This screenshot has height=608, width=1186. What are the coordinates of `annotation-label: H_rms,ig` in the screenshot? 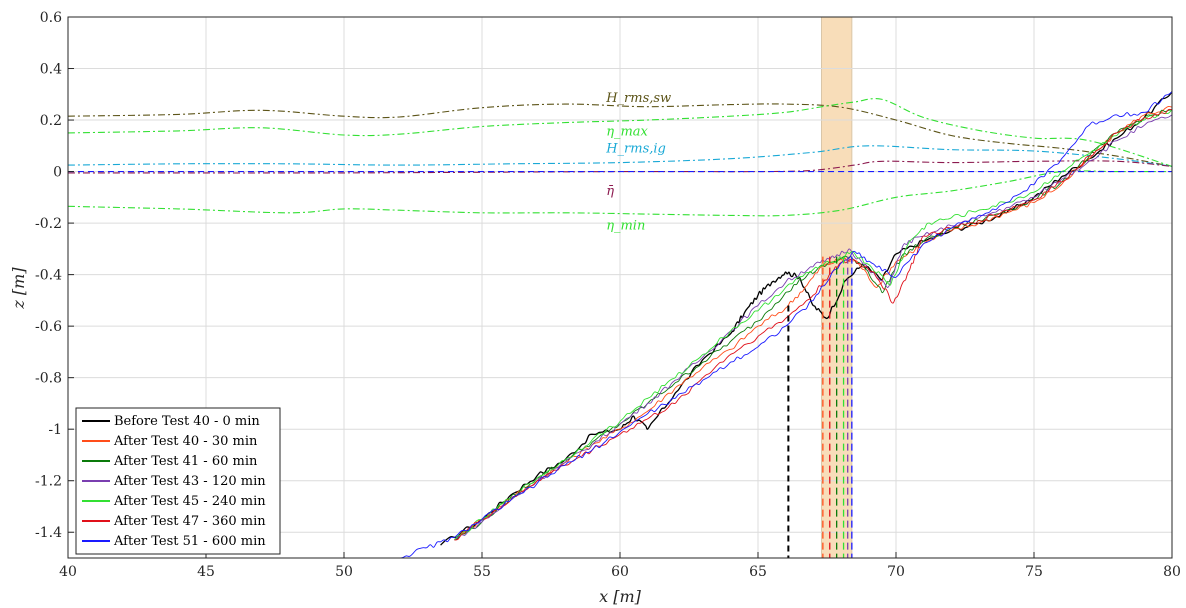 It's located at (635, 148).